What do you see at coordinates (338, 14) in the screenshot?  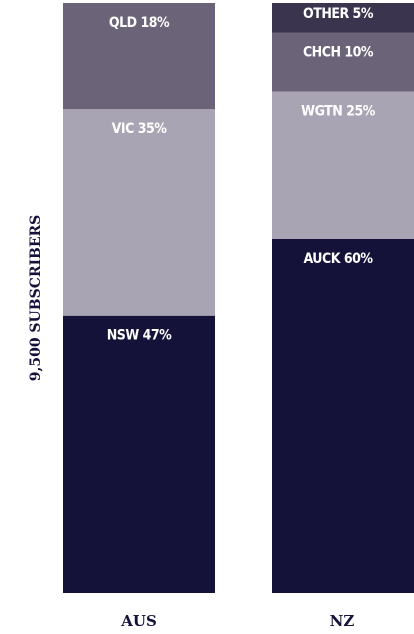 I see `segment-label: OTHER 5%` at bounding box center [338, 14].